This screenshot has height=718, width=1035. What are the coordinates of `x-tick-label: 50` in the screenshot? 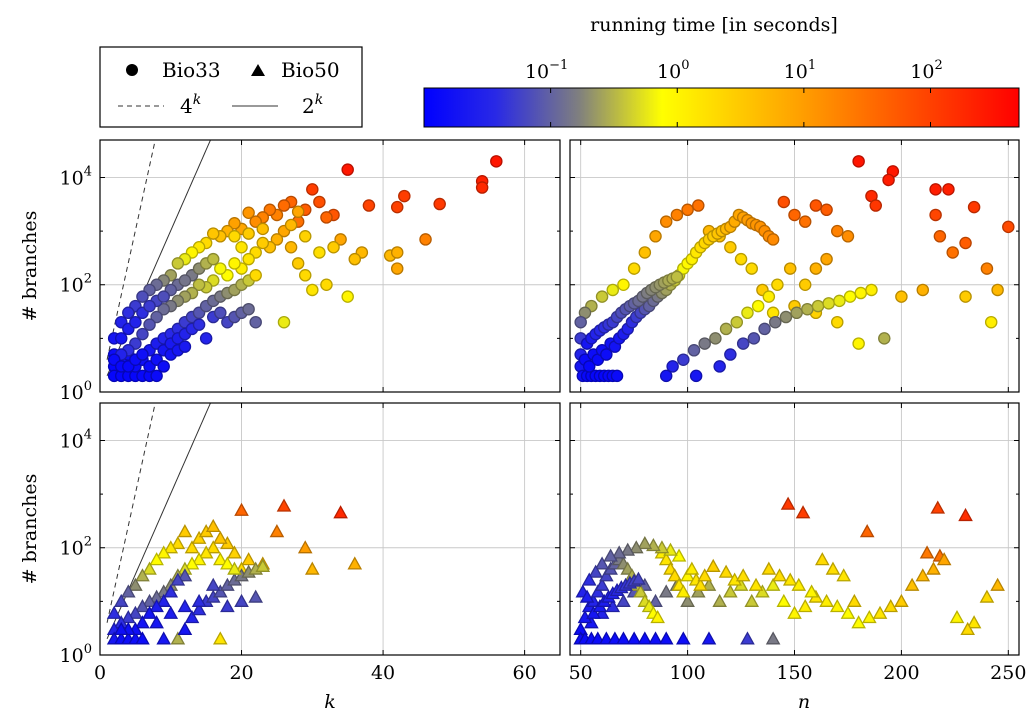 It's located at (581, 673).